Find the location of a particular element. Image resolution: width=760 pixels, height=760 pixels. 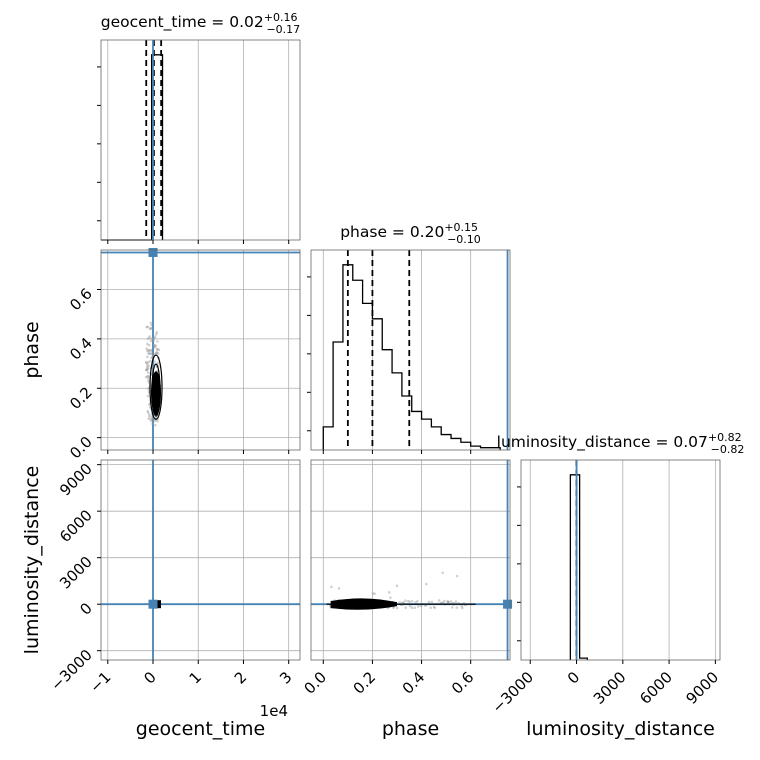

title-luminosity_distance: luminosity_distance = 0.07+0.82 −0.82 is located at coordinates (621, 443).